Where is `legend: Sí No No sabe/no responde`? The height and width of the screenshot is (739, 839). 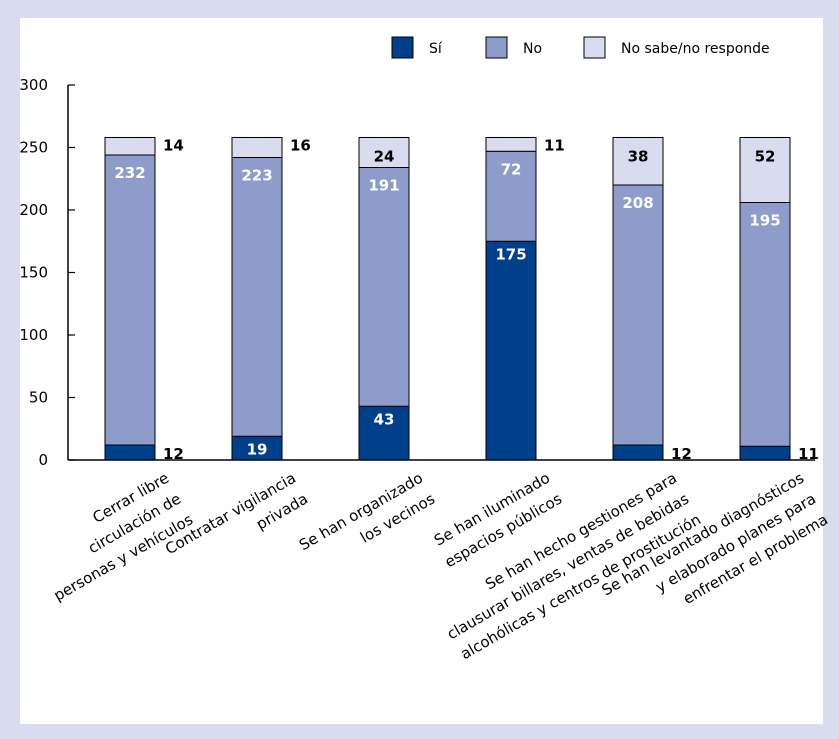
legend: Sí No No sabe/no responde is located at coordinates (580, 47).